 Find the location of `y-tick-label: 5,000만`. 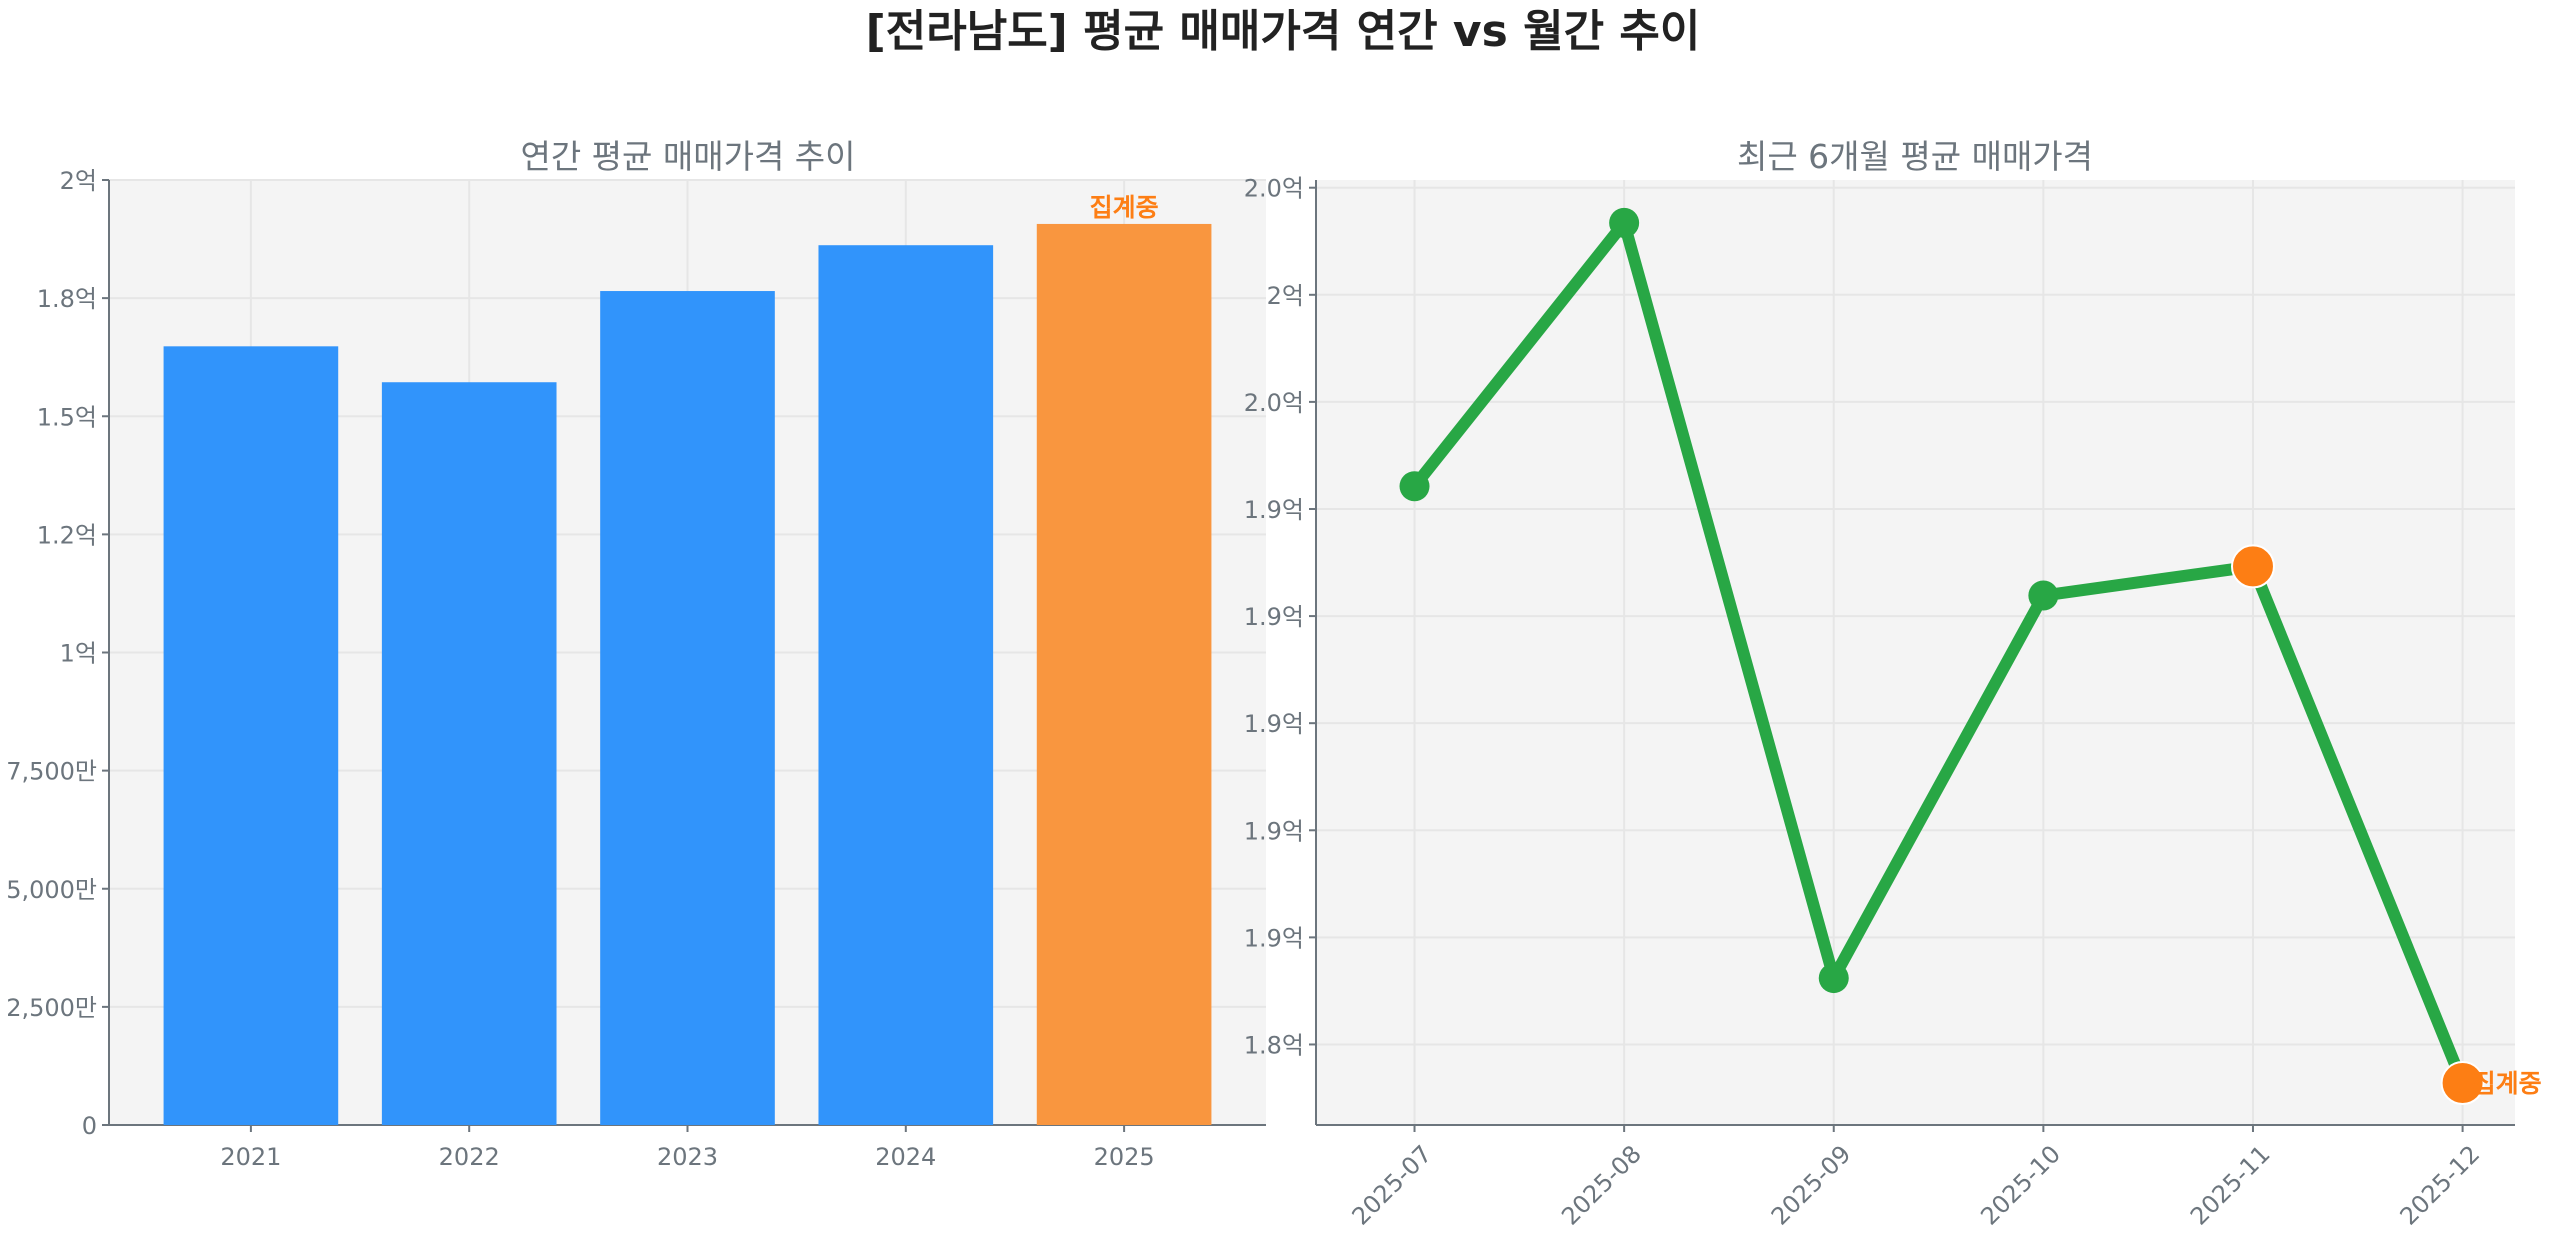

y-tick-label: 5,000만 is located at coordinates (51, 890).